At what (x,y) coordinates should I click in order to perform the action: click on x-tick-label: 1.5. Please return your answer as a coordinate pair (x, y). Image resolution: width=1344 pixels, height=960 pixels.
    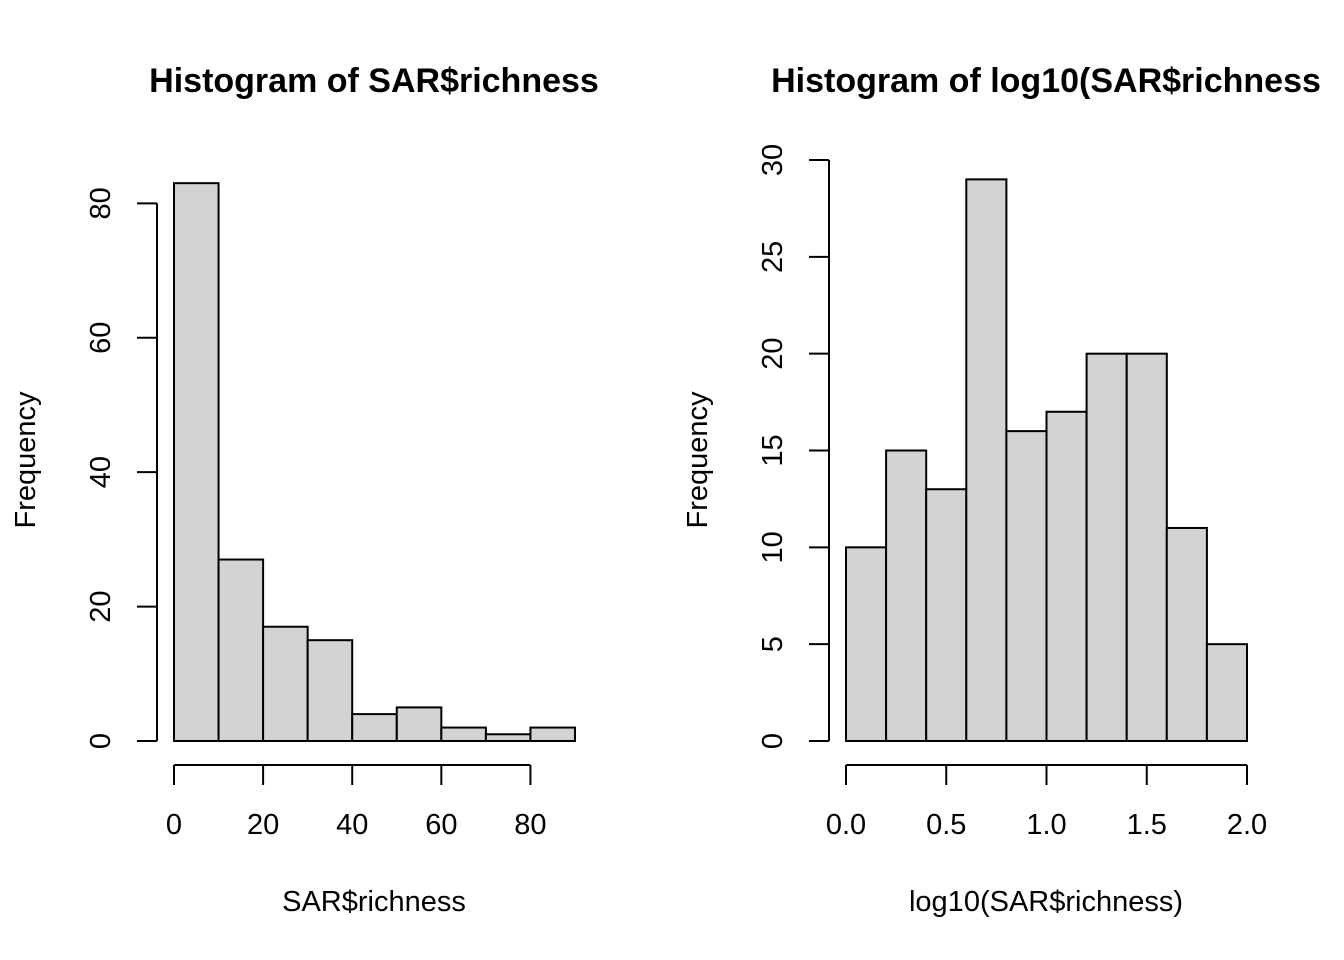
    Looking at the image, I should click on (1147, 825).